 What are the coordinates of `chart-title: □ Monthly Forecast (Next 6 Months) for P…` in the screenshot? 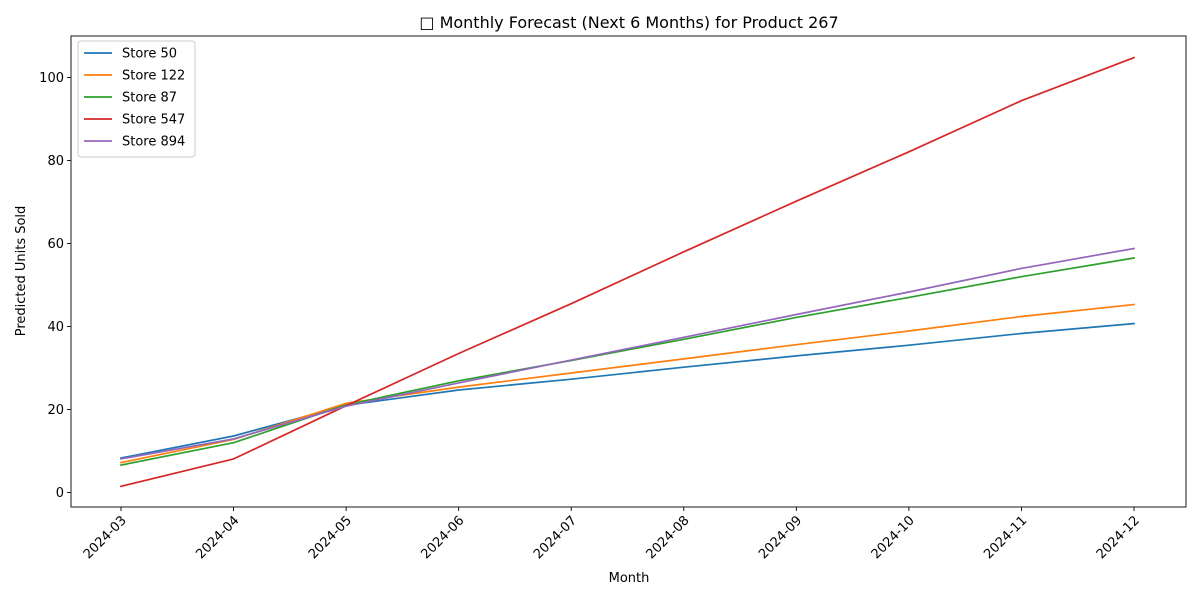 It's located at (628, 22).